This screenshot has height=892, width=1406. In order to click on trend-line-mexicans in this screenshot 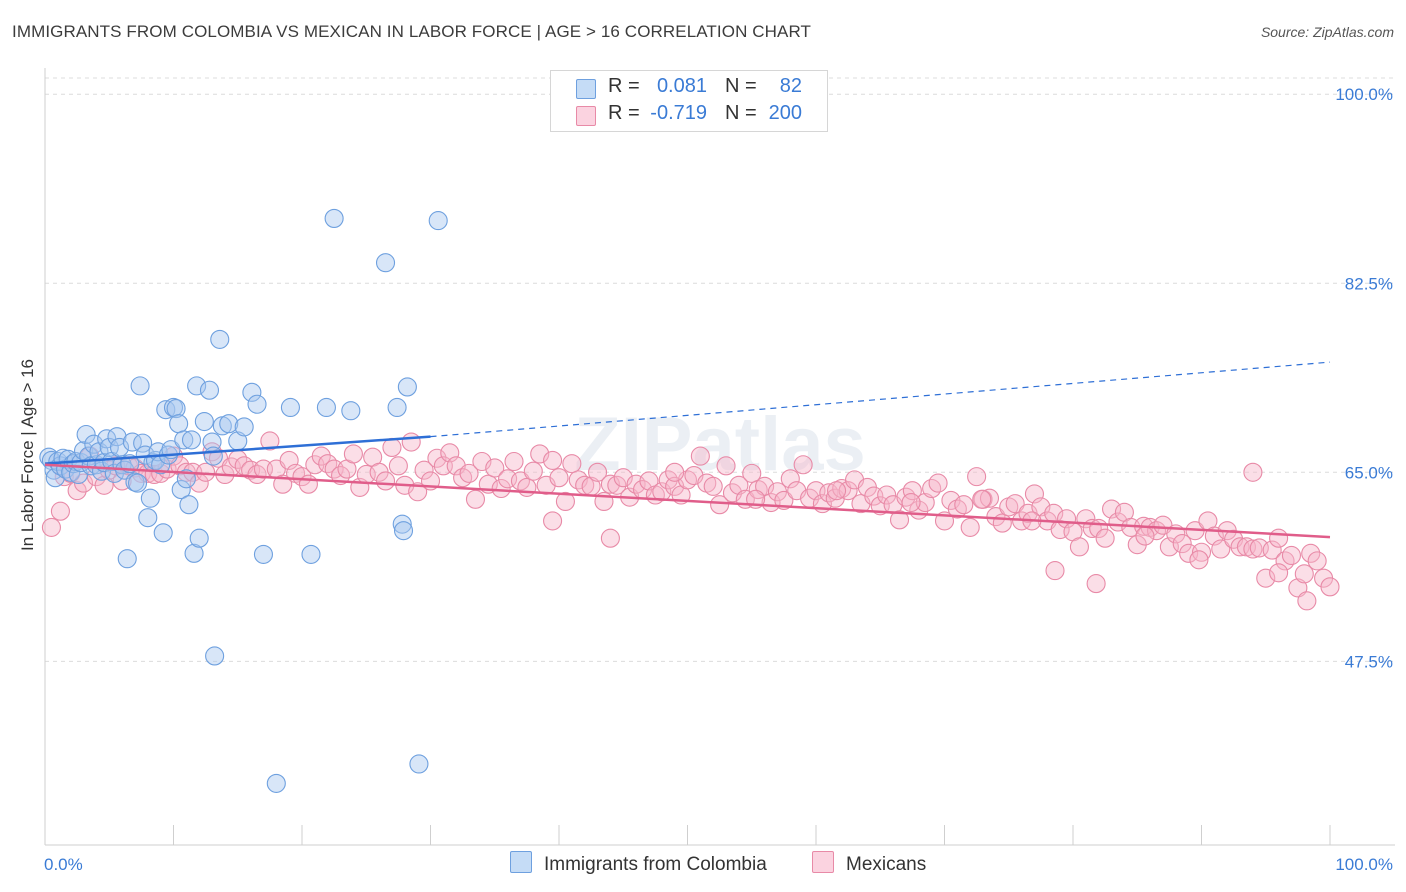, I will do `click(687, 501)`.